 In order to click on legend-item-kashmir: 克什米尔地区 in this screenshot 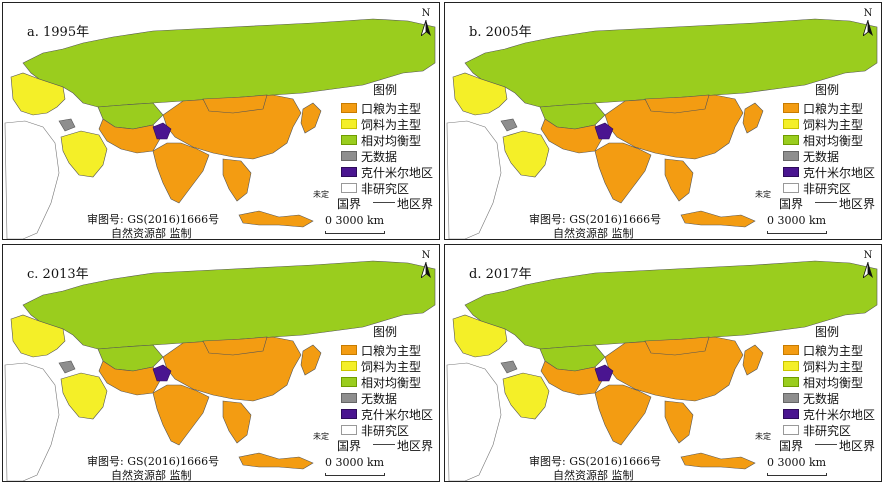, I will do `click(390, 414)`.